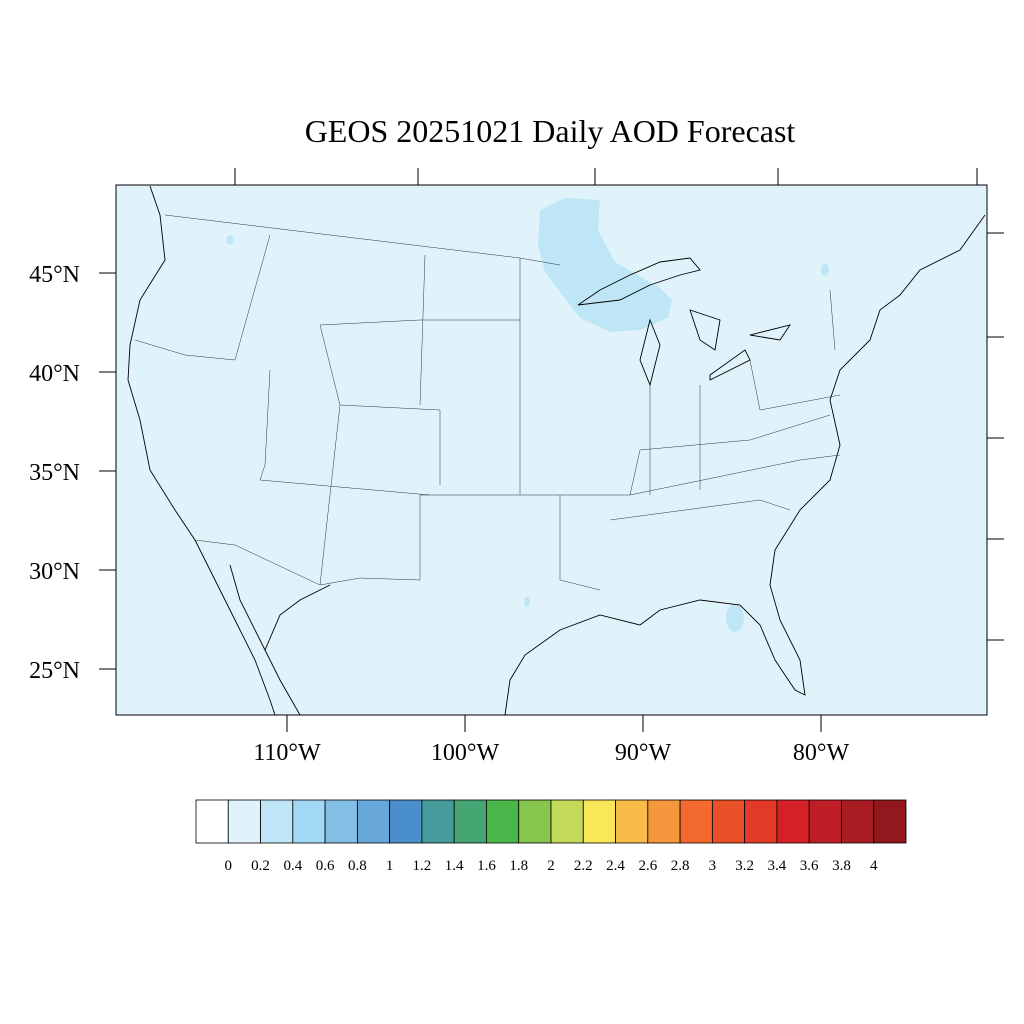 This screenshot has height=1024, width=1024. What do you see at coordinates (874, 866) in the screenshot?
I see `colorbar-label: 4` at bounding box center [874, 866].